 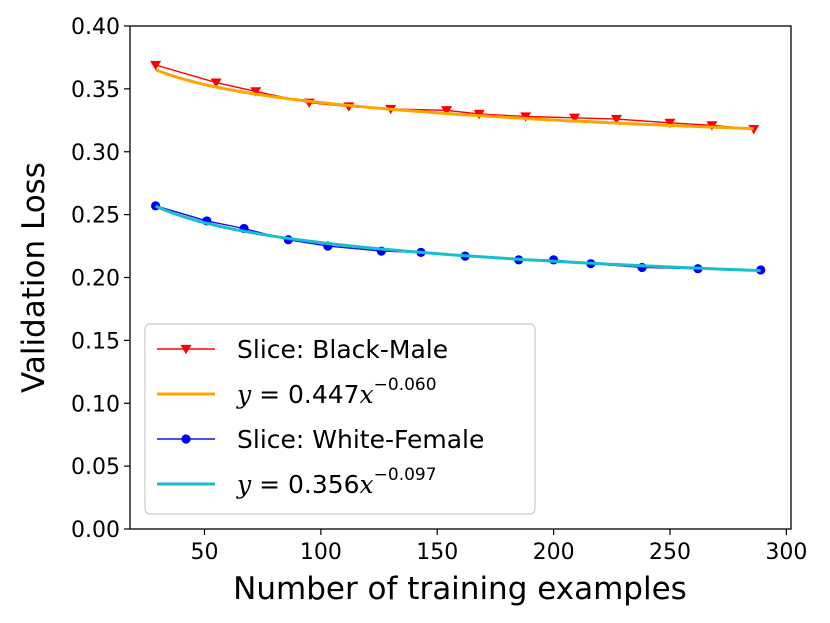 I want to click on legend-math-eq: = 0.447, so click(x=305, y=394).